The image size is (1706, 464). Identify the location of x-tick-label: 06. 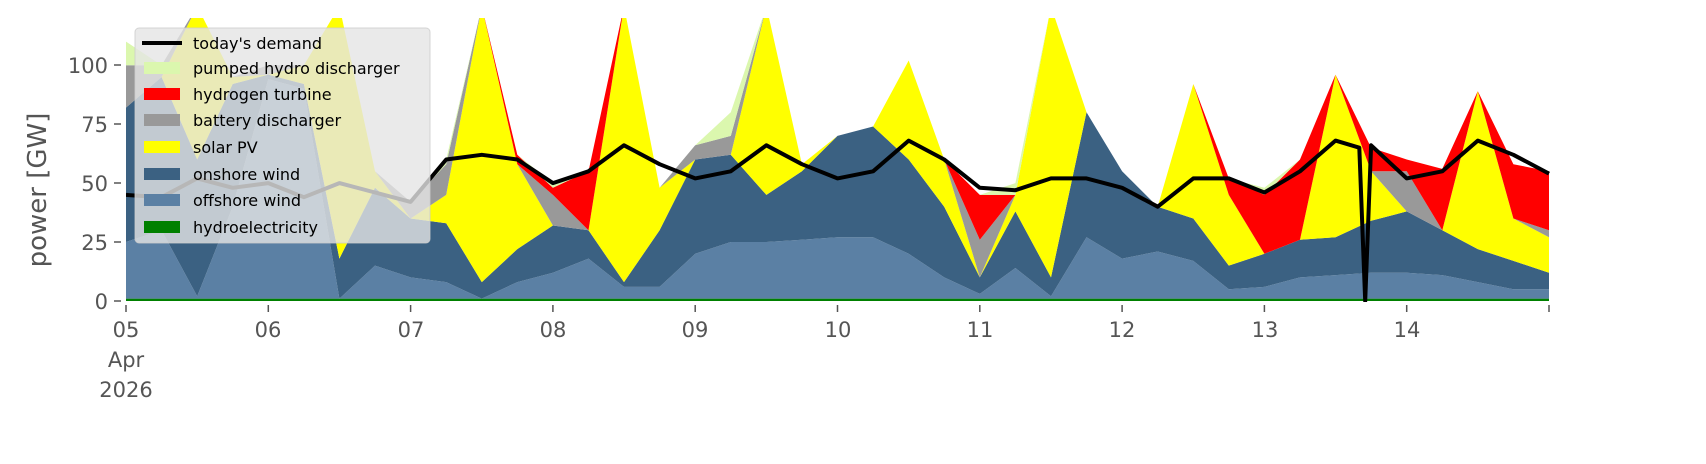
(268, 330).